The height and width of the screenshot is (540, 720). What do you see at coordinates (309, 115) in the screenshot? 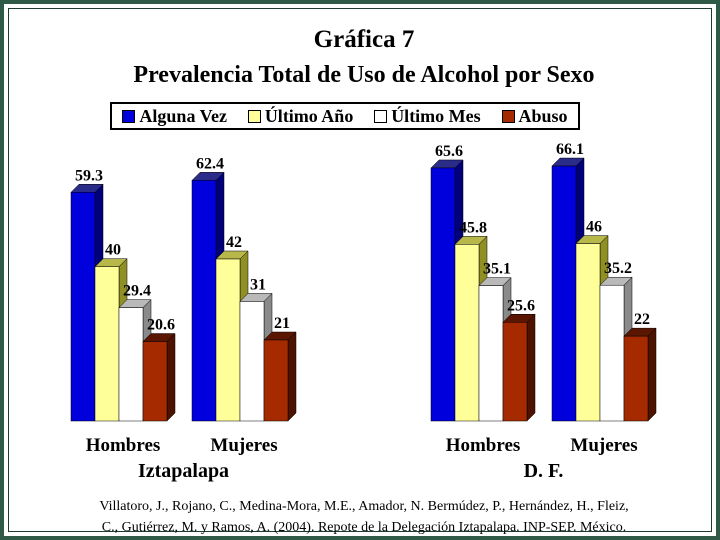
I see `legend-label: Último Año` at bounding box center [309, 115].